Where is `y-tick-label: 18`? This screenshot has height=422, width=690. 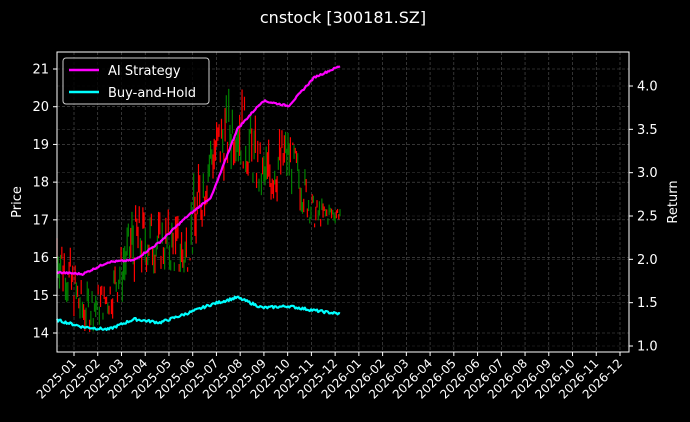
y-tick-label: 18 is located at coordinates (40, 183).